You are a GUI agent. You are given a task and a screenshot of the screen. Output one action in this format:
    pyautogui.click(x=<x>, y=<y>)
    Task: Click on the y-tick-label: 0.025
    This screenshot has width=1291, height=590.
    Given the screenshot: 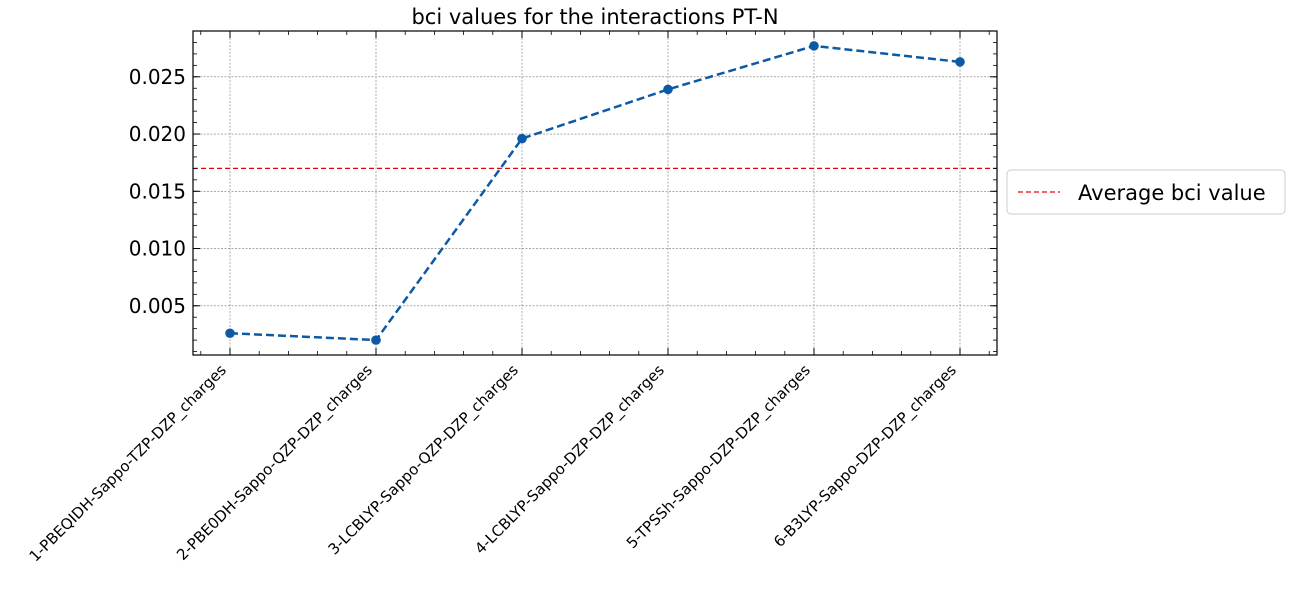 What is the action you would take?
    pyautogui.click(x=157, y=77)
    